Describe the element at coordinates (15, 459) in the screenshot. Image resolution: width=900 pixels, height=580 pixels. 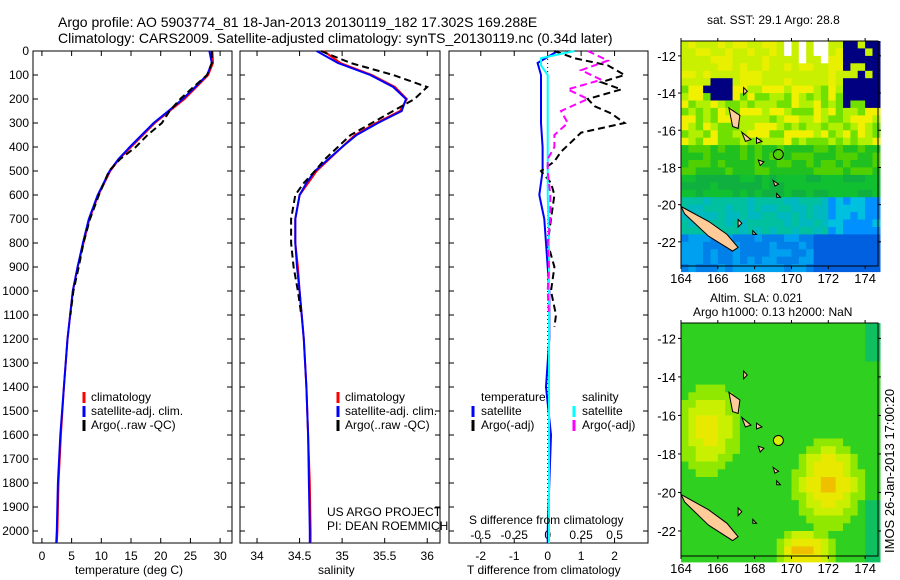
I see `y-tick-label: 1700` at that location.